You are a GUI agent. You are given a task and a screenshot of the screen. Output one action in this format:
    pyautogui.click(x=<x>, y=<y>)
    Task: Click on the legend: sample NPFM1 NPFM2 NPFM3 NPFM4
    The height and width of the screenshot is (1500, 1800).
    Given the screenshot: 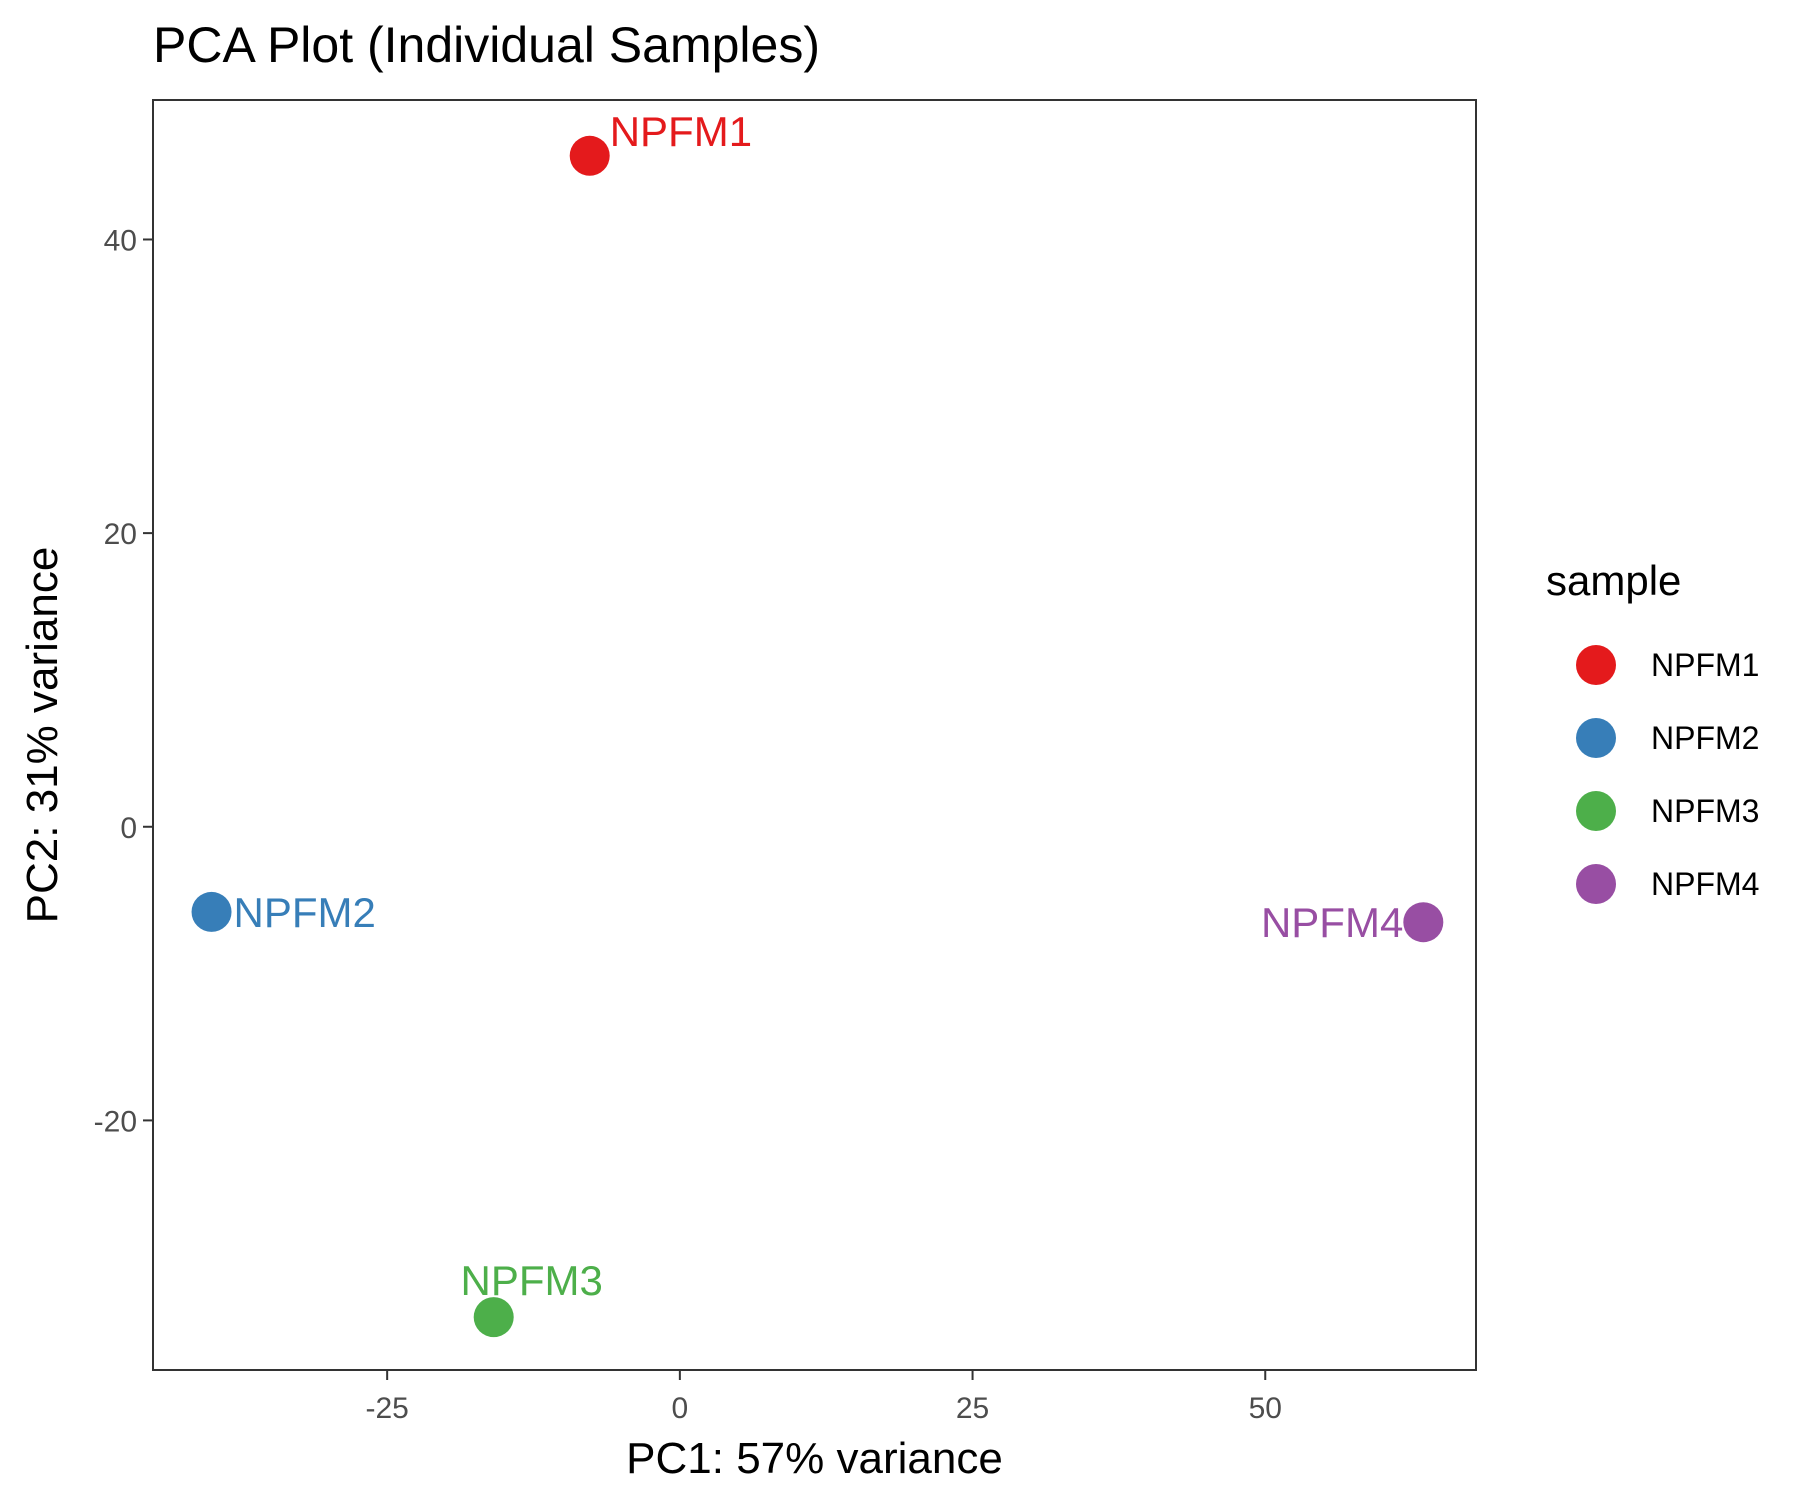 What is the action you would take?
    pyautogui.click(x=1652, y=730)
    